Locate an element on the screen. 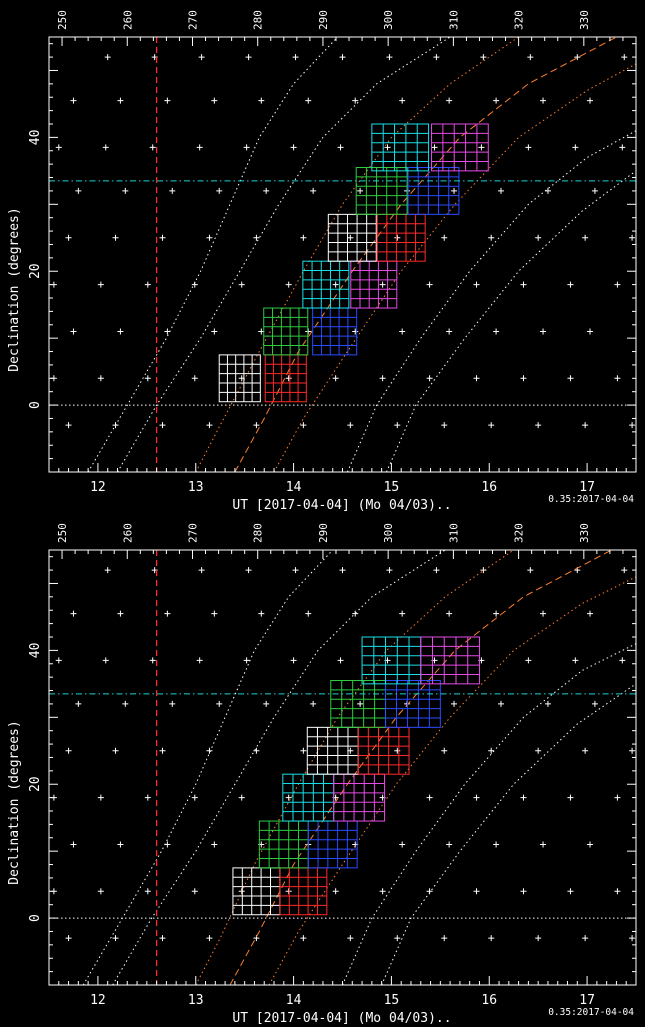 The width and height of the screenshot is (645, 1027). timestamp-stamp: 0.35:2017-04-04 is located at coordinates (591, 499).